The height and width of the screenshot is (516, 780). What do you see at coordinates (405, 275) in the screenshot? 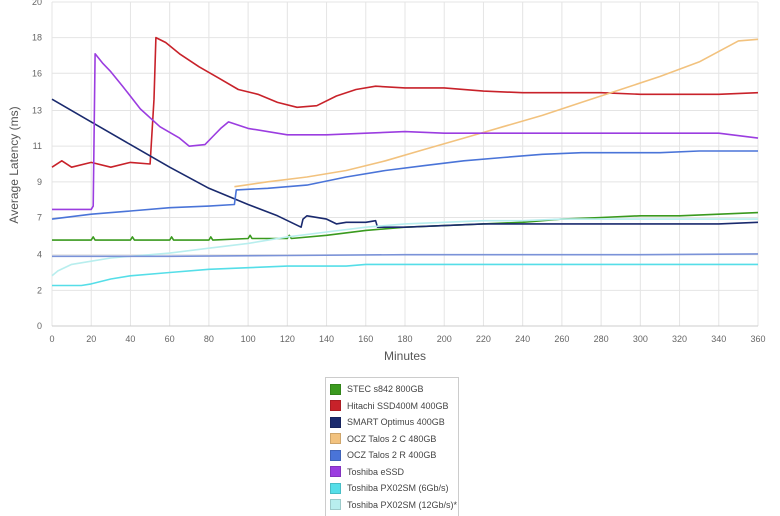
I see `series-line-toshiba-px02sm-6gb-s` at bounding box center [405, 275].